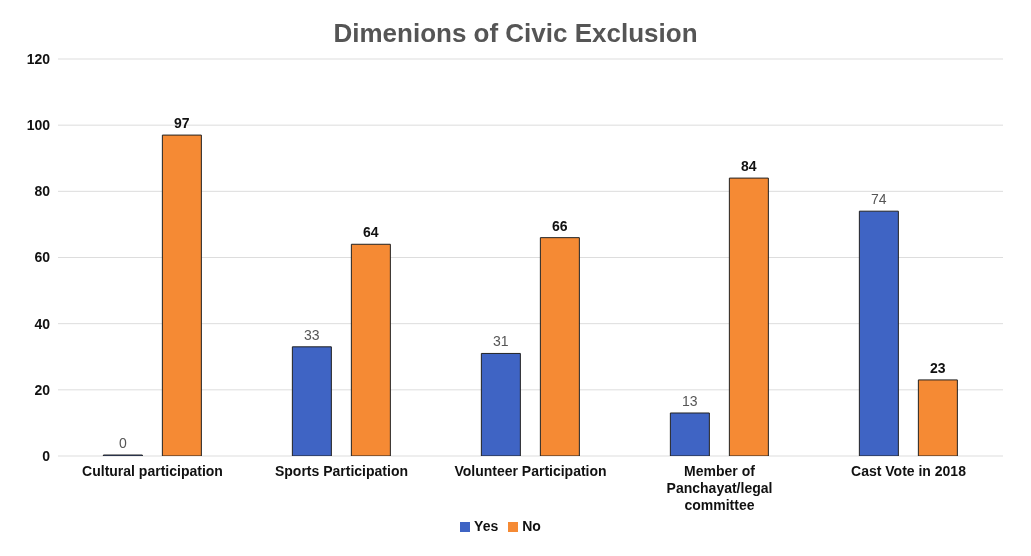 This screenshot has width=1031, height=556. Describe the element at coordinates (152, 471) in the screenshot. I see `x-tick-label: Cultural participation` at that location.